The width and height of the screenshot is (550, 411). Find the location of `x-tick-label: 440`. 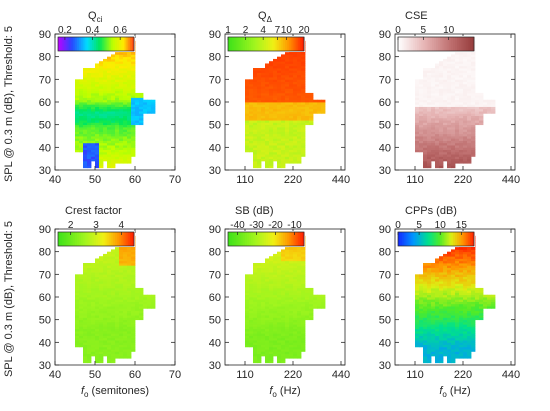

x-tick-label: 440 is located at coordinates (341, 180).